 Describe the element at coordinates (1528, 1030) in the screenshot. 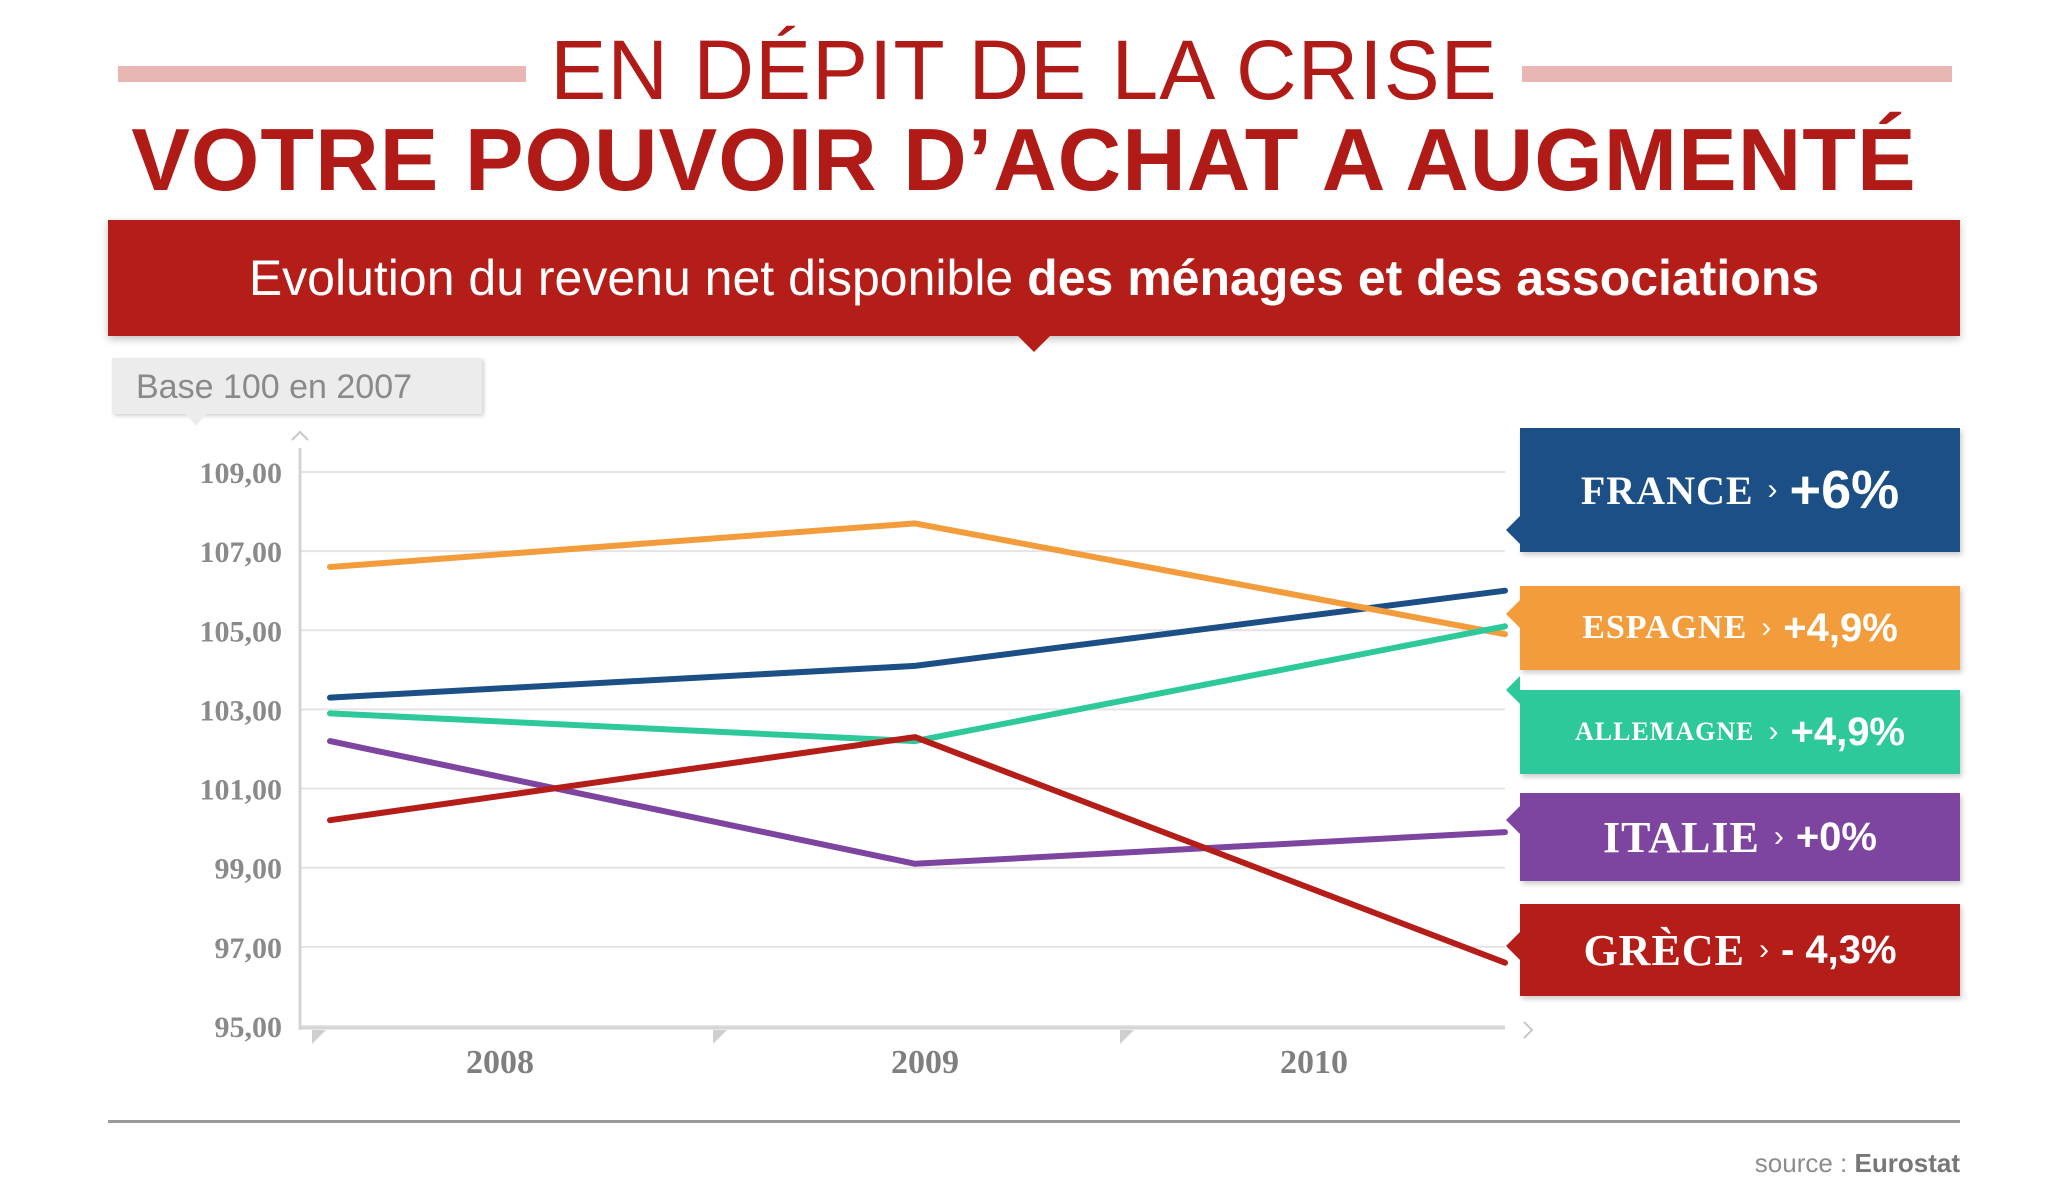

I see `x-axis-caret` at that location.